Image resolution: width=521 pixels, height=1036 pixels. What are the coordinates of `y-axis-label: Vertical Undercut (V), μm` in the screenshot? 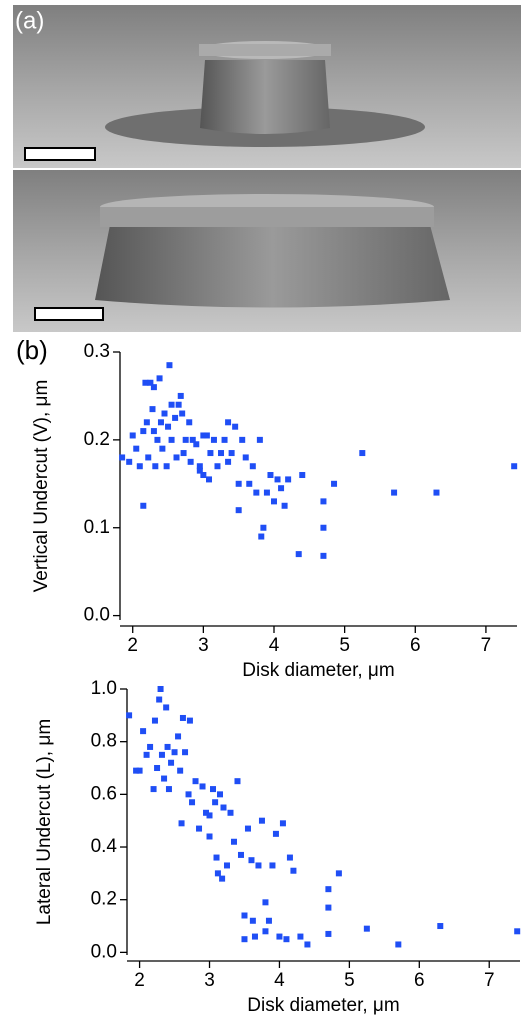 It's located at (41, 486).